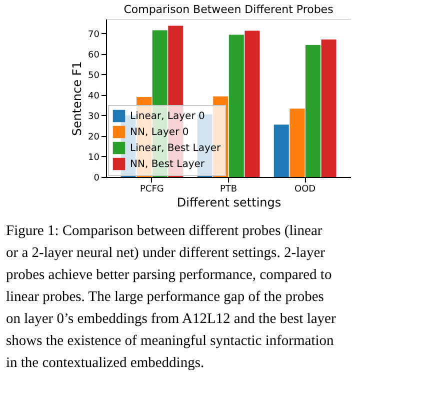 This screenshot has width=421, height=399. Describe the element at coordinates (152, 189) in the screenshot. I see `x-tick-label: PCFG` at that location.